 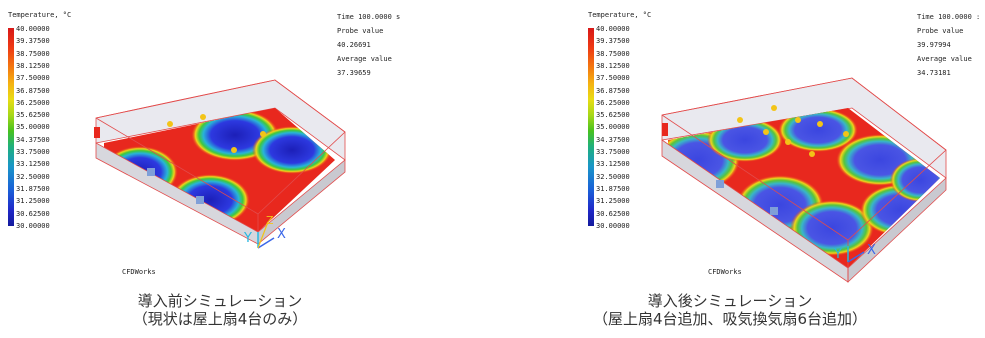 I want to click on axis-z-label: Z, so click(x=270, y=220).